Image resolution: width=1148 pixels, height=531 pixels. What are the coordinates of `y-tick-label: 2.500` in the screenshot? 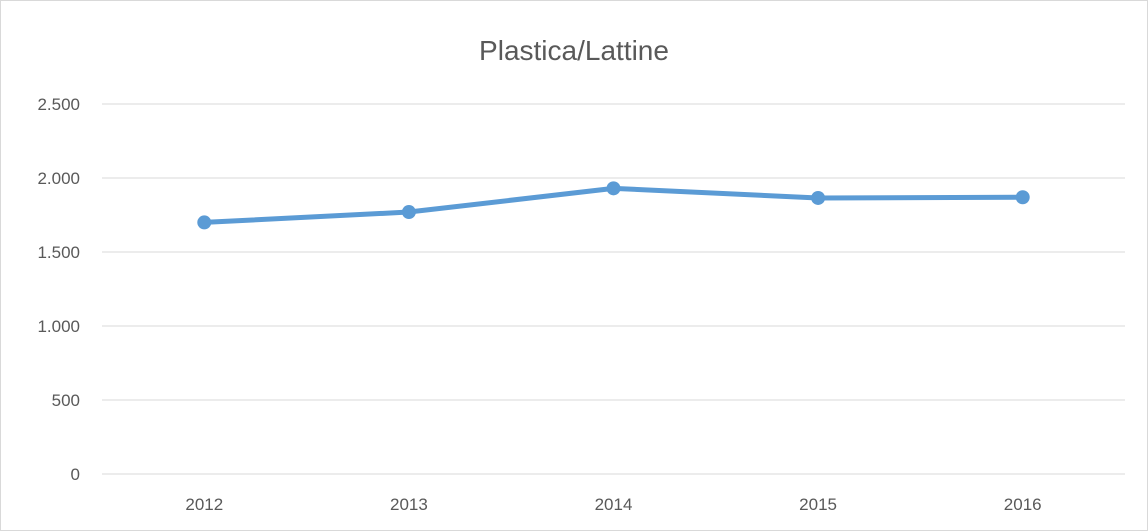 It's located at (58, 104).